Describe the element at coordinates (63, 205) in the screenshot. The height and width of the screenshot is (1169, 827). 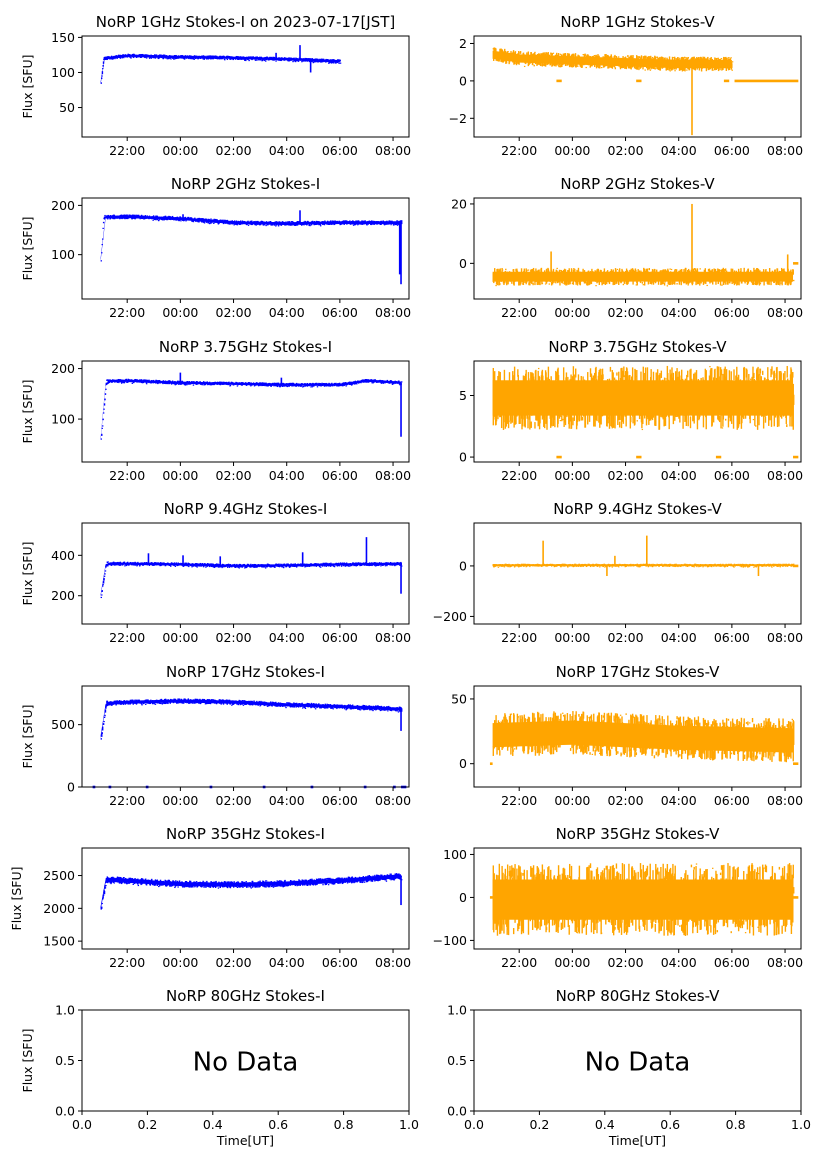
I see `y-tick-label: 200` at that location.